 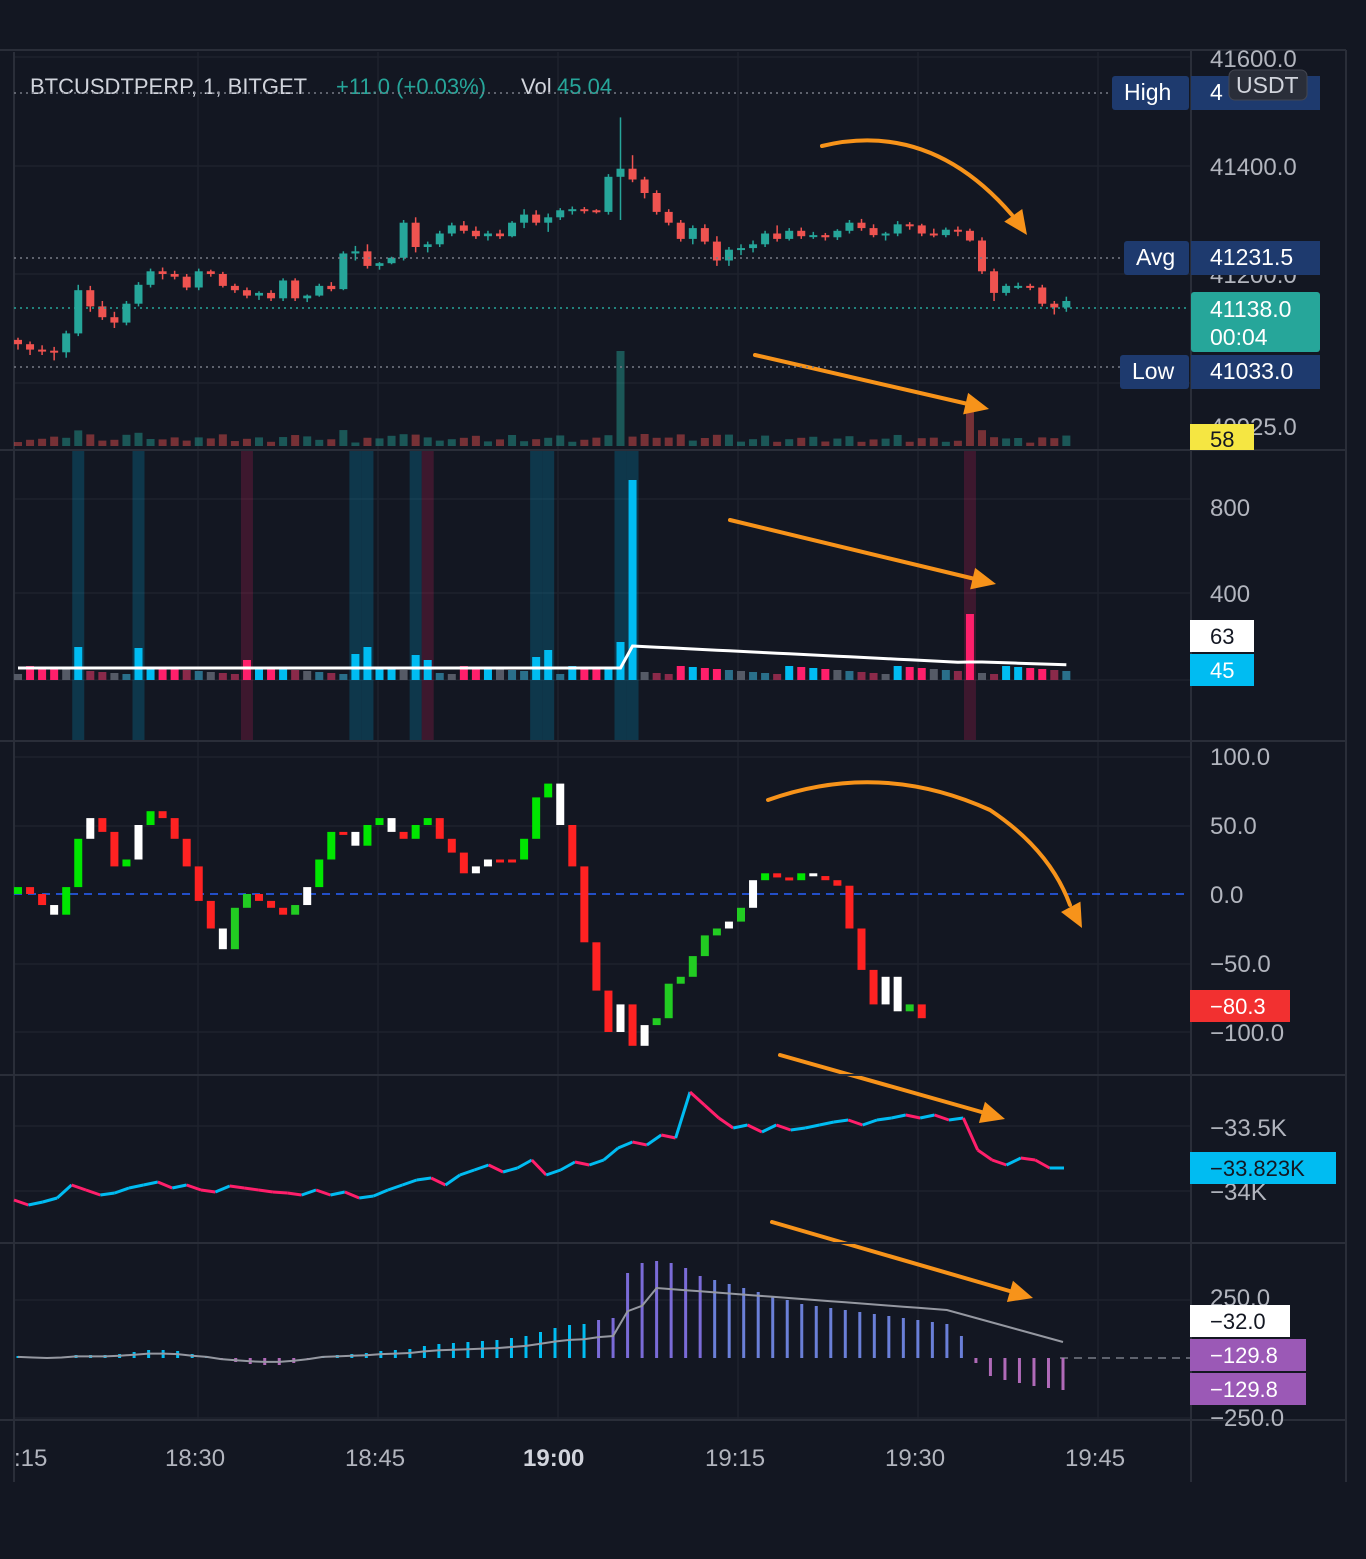 I want to click on volume-pane, so click(x=542, y=595).